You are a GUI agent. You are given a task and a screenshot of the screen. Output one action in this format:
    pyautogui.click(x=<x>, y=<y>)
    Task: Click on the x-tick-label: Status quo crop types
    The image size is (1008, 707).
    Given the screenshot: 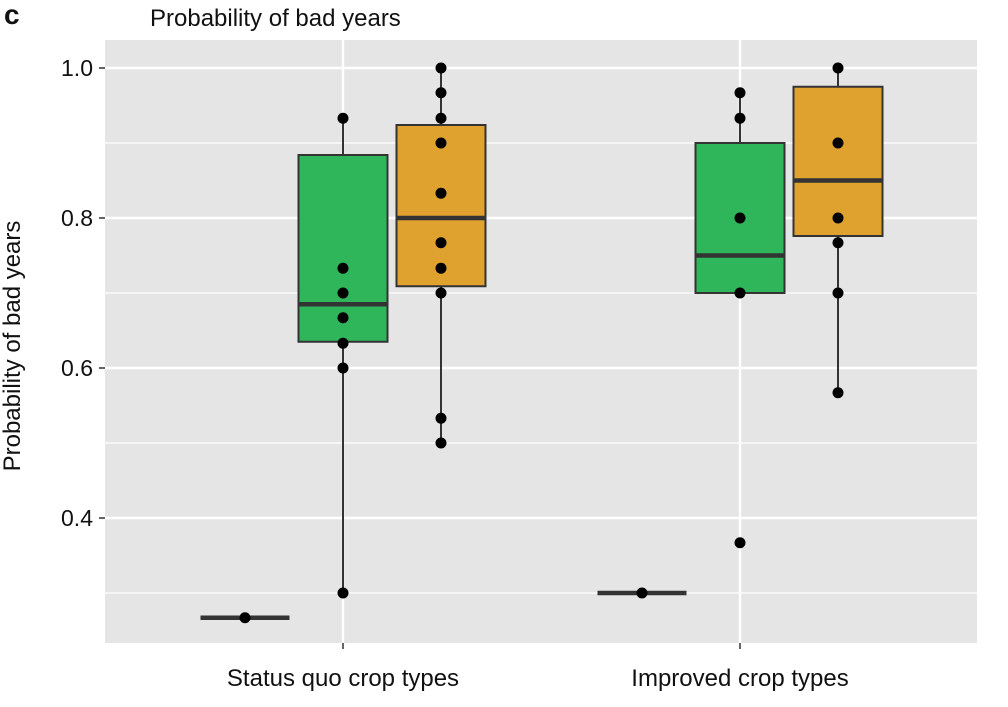 What is the action you would take?
    pyautogui.click(x=343, y=678)
    